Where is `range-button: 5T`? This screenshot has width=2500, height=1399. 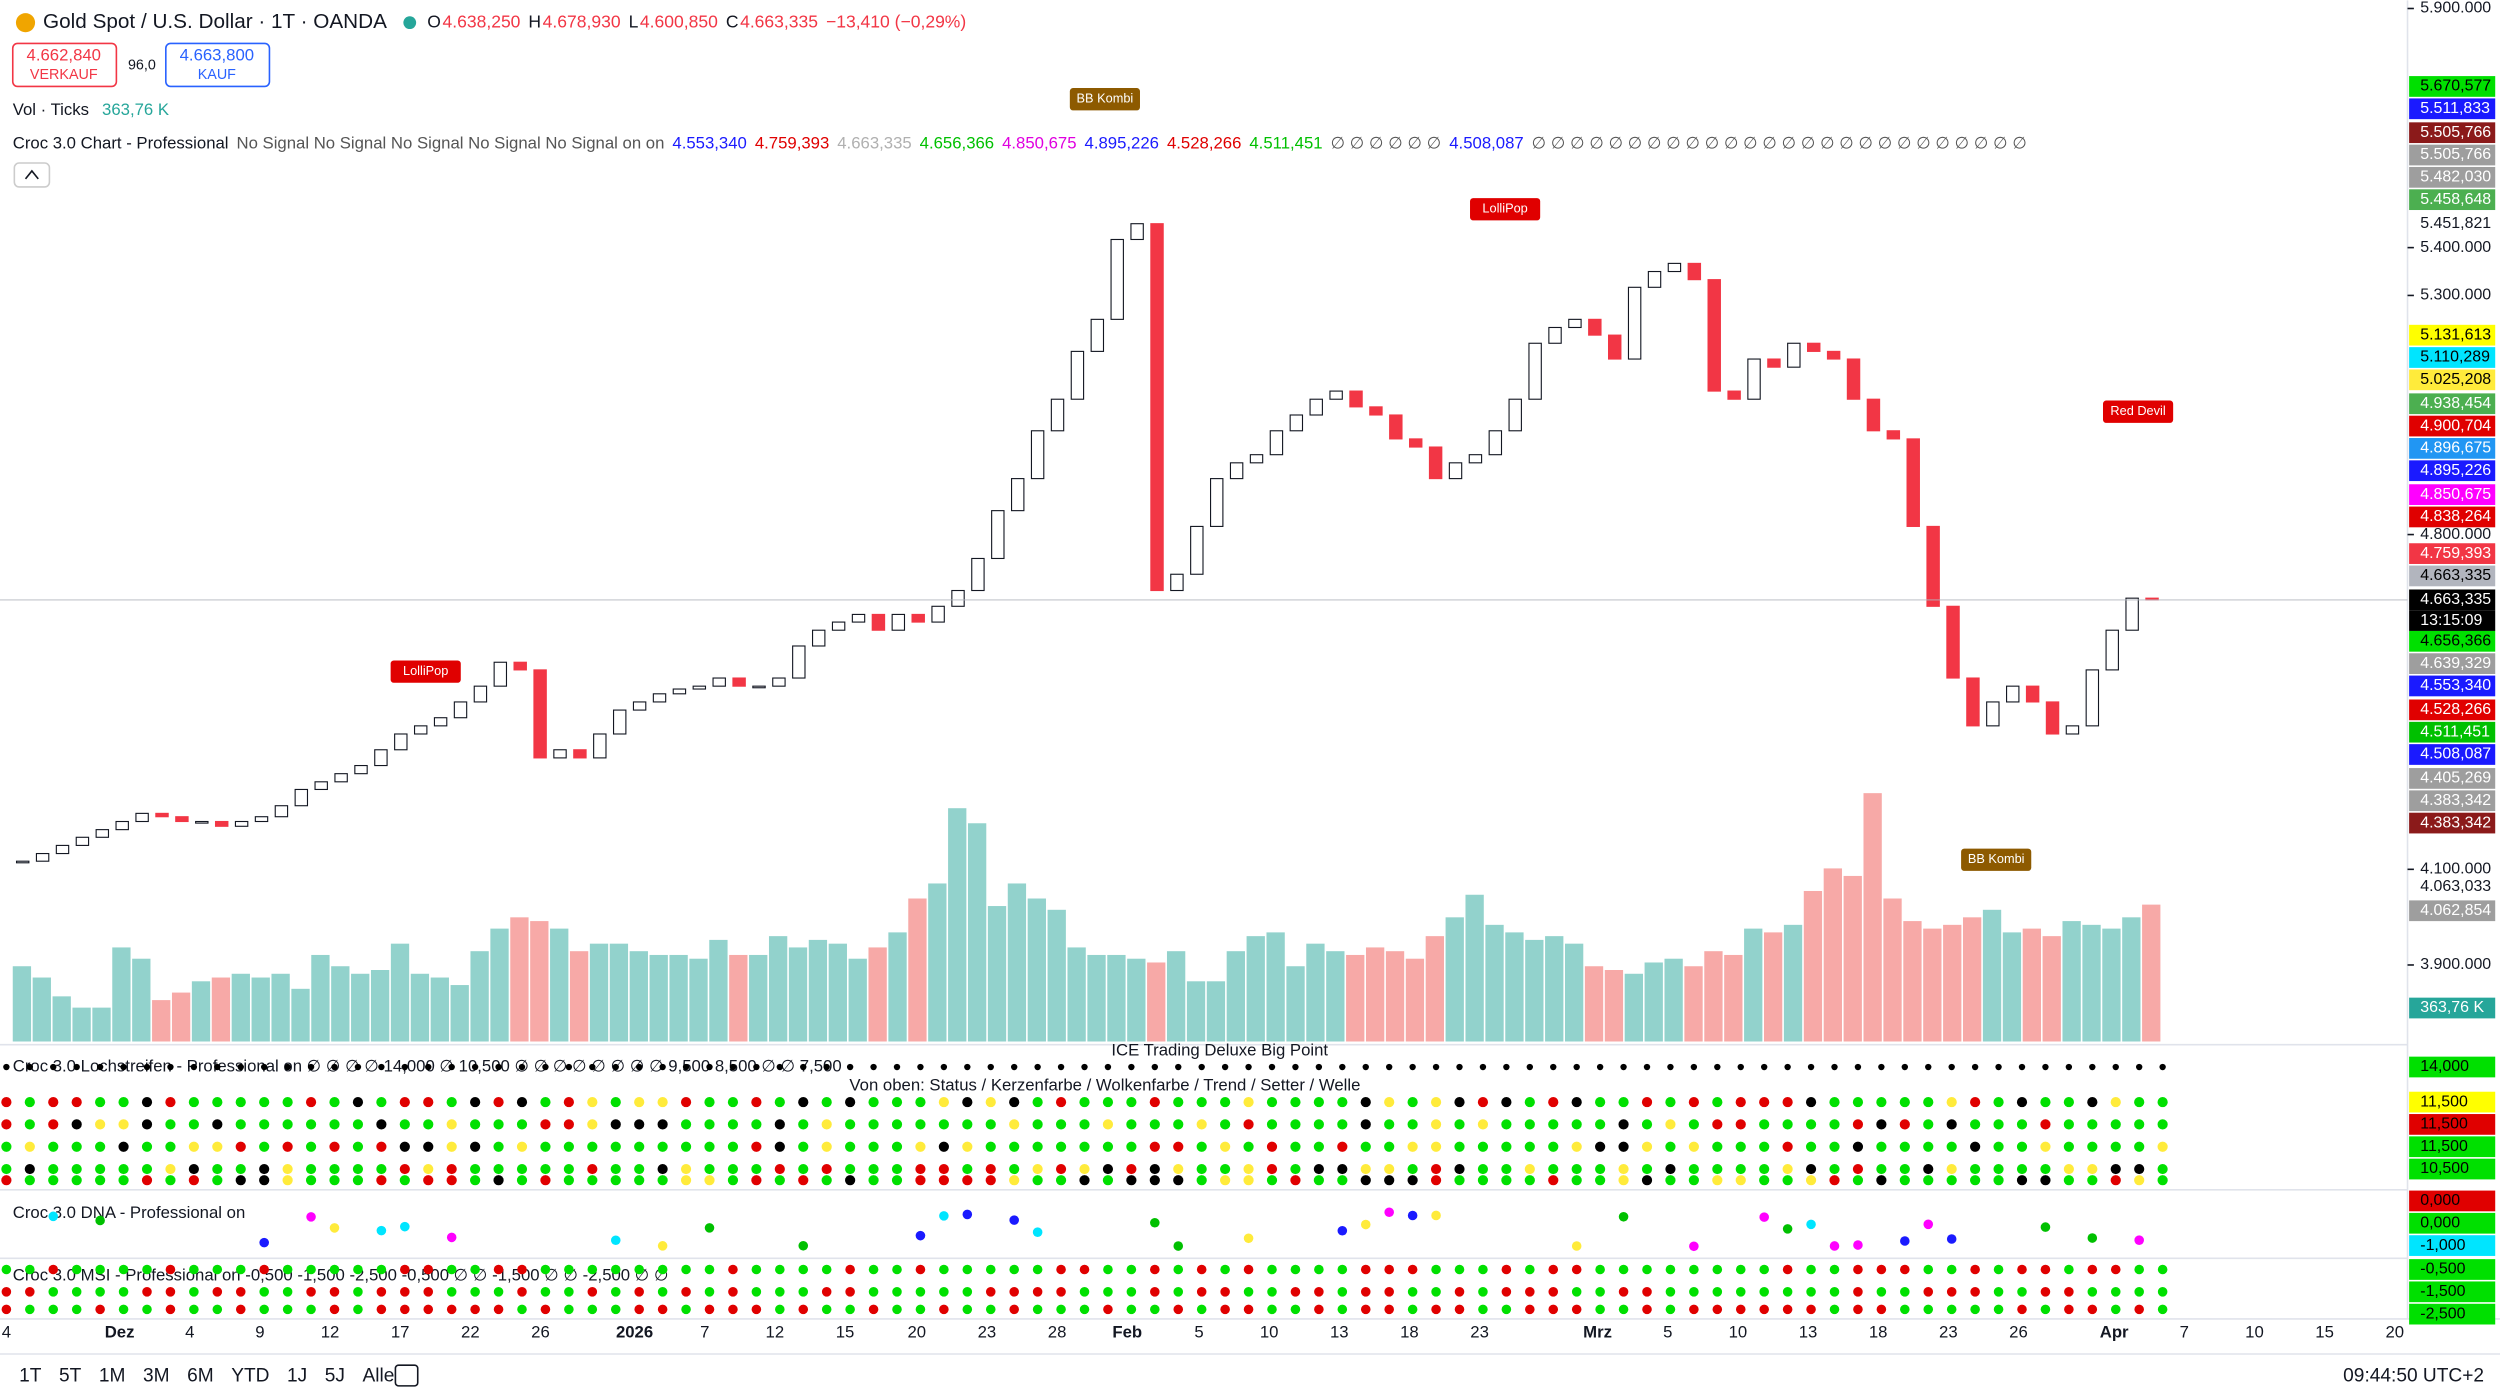
range-button: 5T is located at coordinates (70, 1375).